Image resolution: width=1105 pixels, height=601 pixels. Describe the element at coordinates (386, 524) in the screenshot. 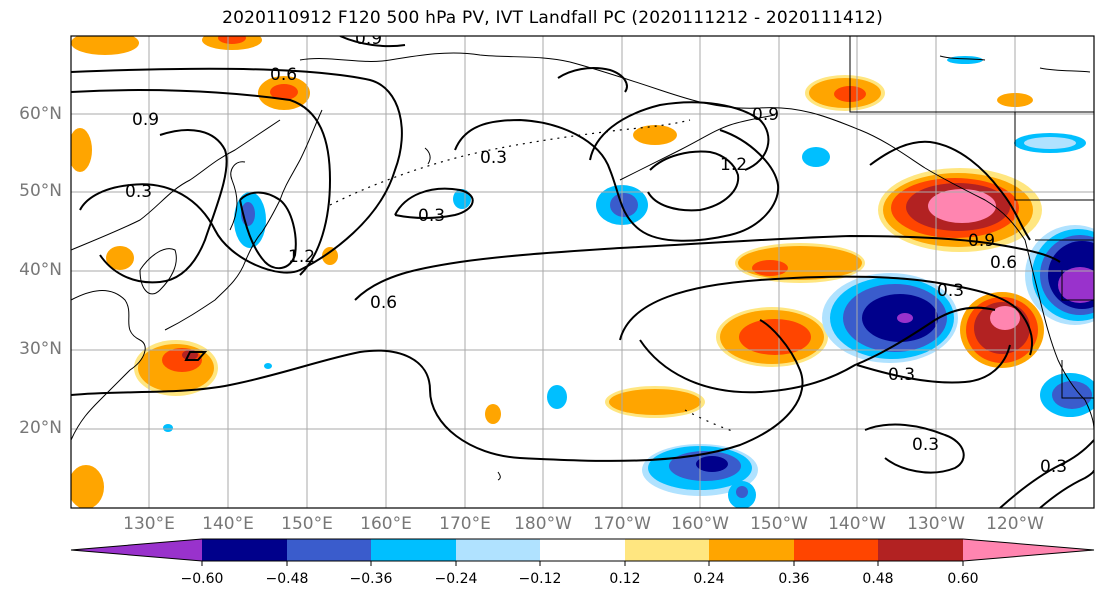

I see `lon-label-160e: 160°E` at that location.